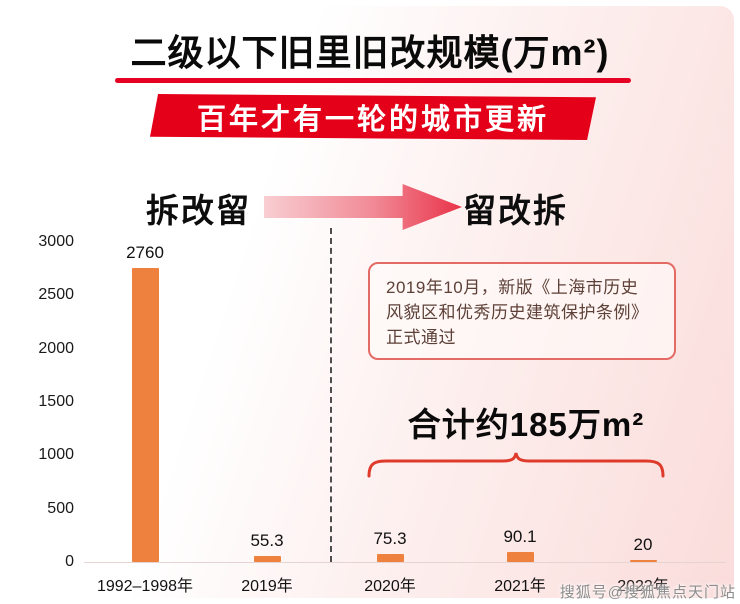  I want to click on brace-icon, so click(516, 465).